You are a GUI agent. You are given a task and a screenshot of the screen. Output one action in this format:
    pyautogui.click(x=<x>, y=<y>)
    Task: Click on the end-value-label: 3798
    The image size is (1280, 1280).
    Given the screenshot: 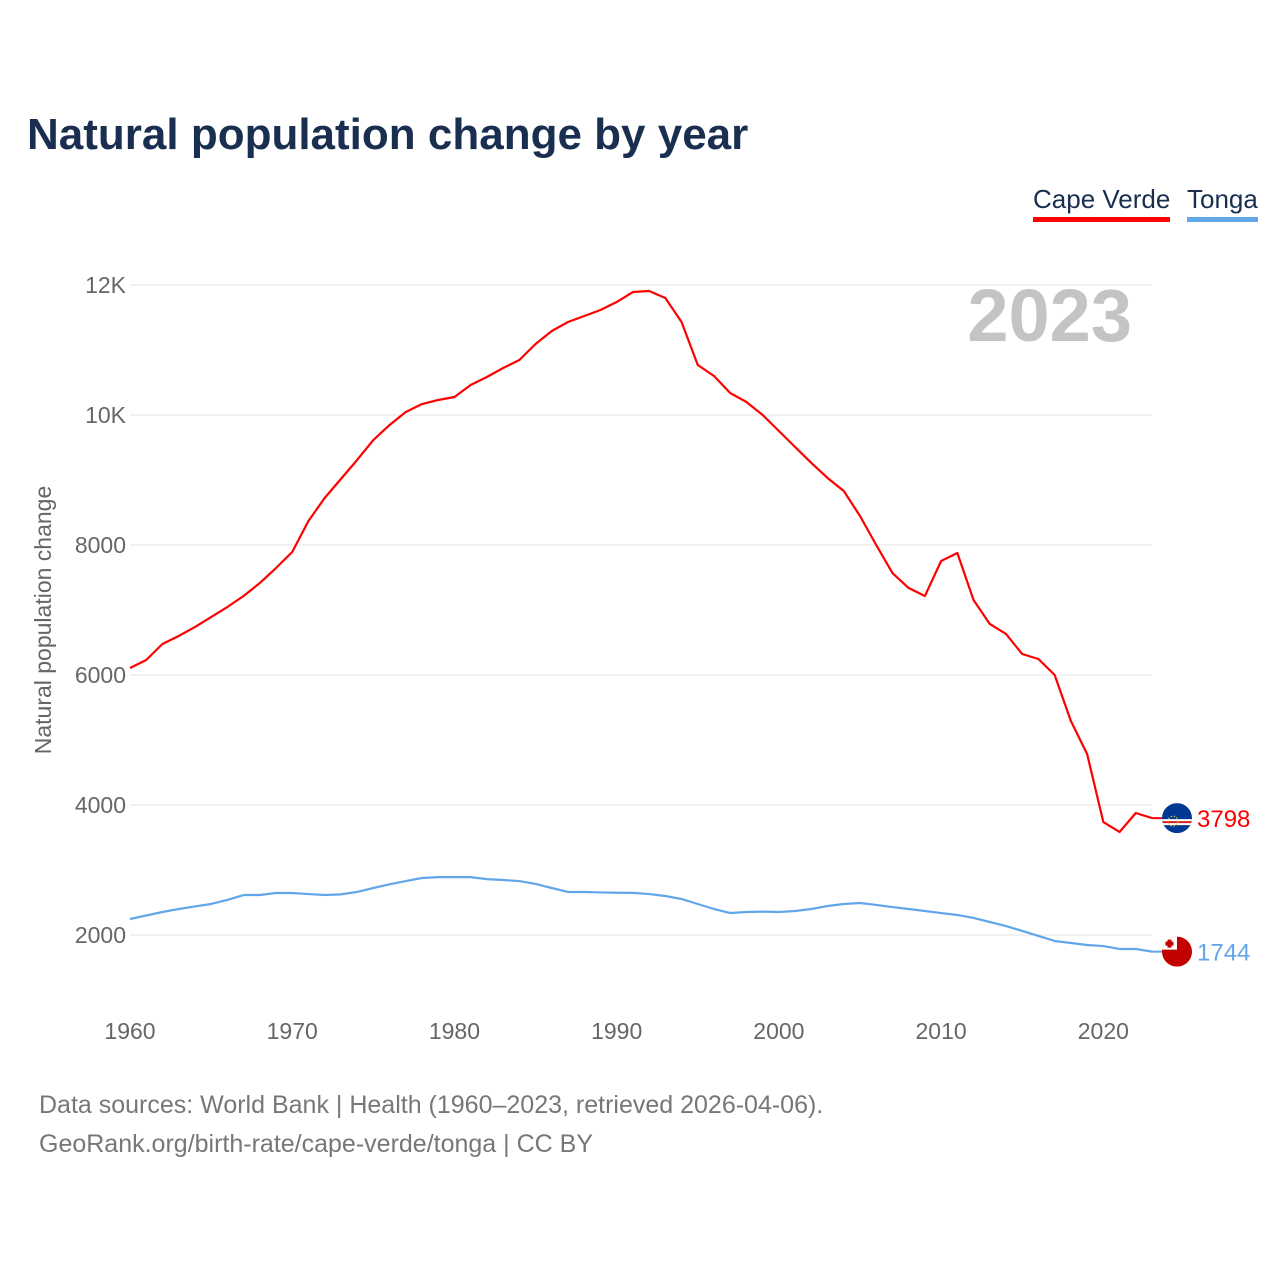 What is the action you would take?
    pyautogui.click(x=1223, y=819)
    